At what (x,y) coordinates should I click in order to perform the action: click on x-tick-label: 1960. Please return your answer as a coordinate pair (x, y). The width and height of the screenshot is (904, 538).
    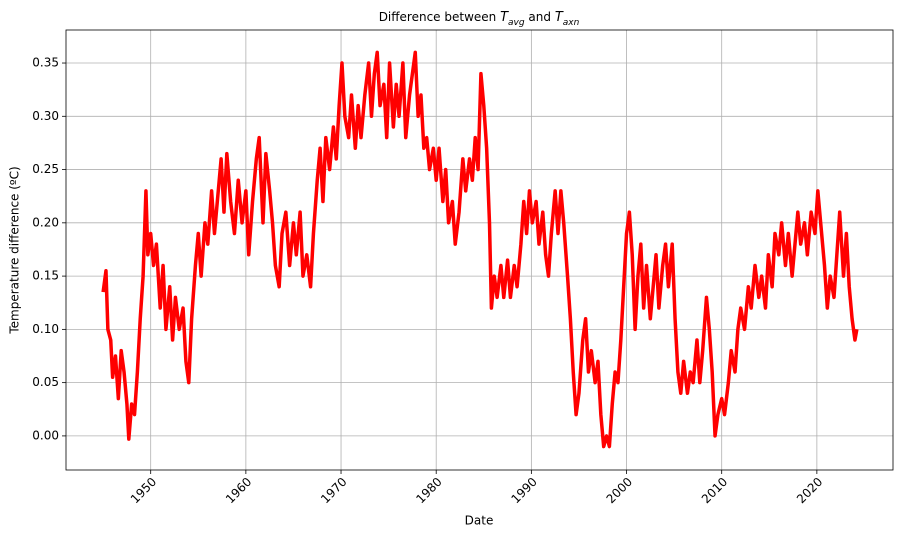
    Looking at the image, I should click on (238, 490).